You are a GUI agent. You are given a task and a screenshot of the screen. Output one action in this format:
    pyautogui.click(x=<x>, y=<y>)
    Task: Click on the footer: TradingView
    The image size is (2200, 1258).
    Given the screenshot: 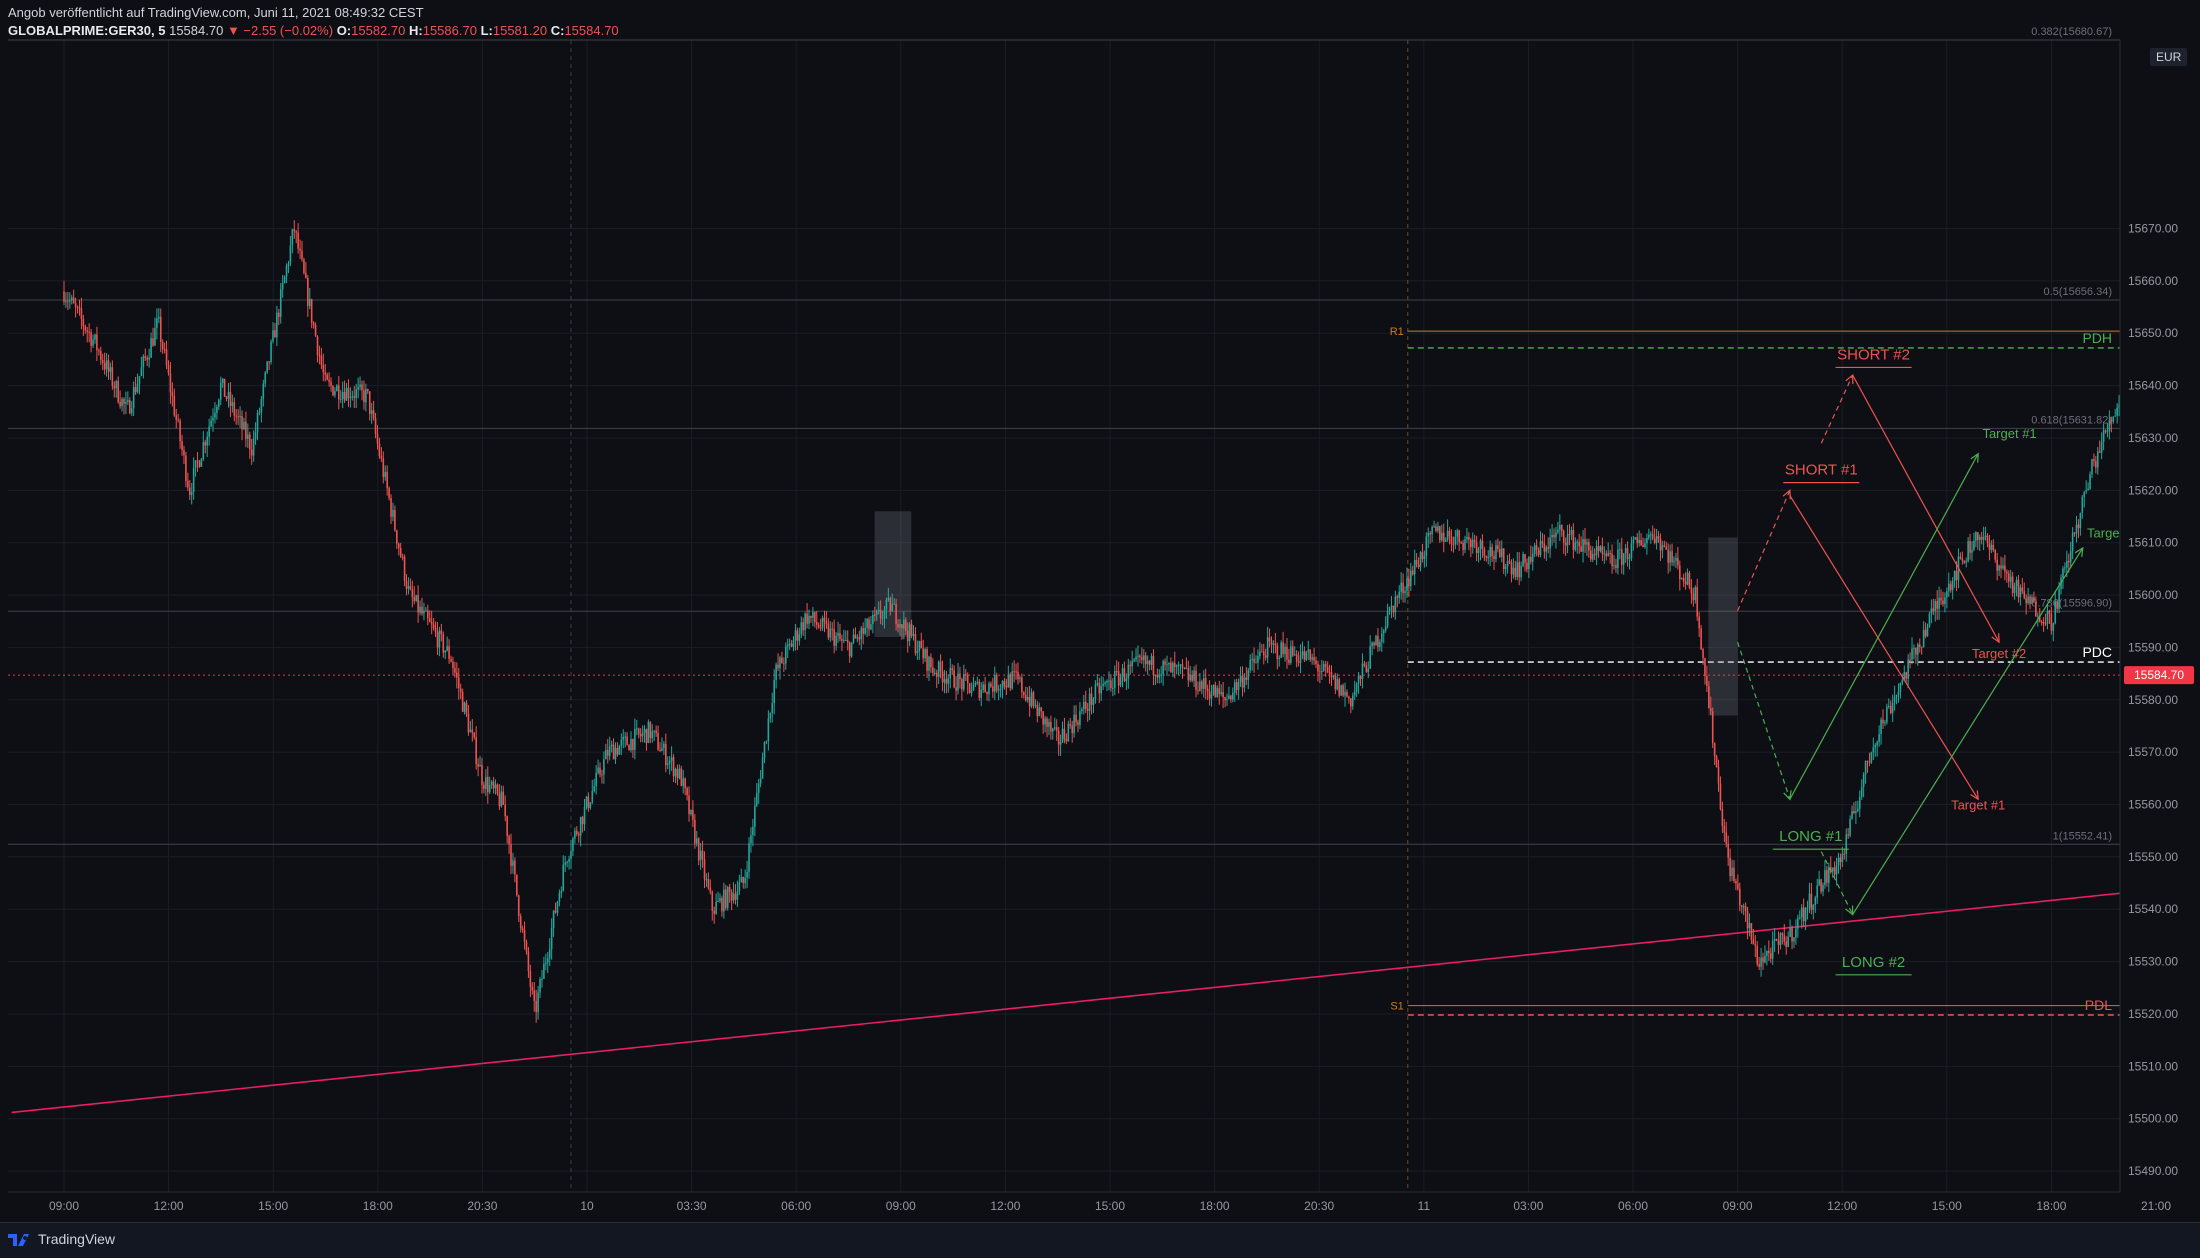 What is the action you would take?
    pyautogui.click(x=1100, y=1240)
    